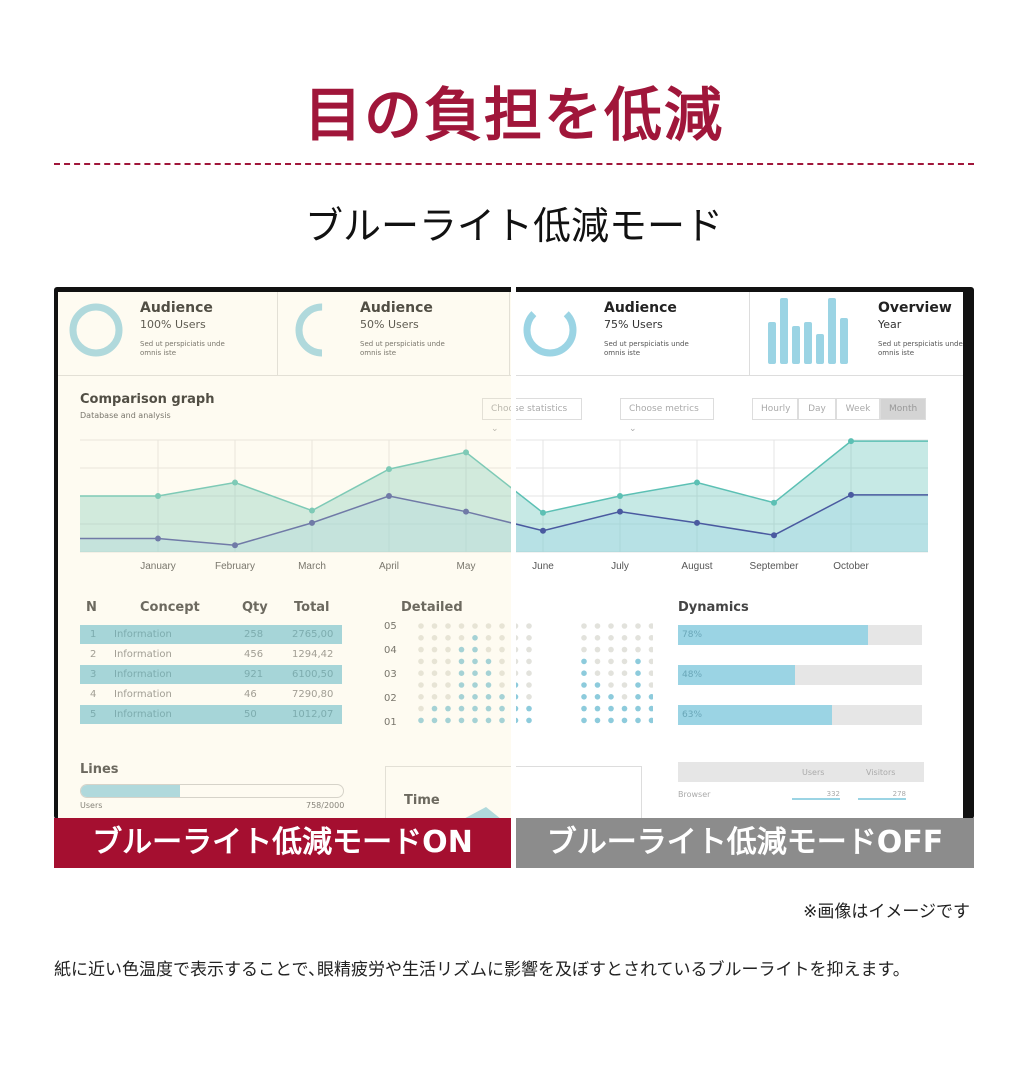 The image size is (1028, 1080). Describe the element at coordinates (813, 772) in the screenshot. I see `col-users: Users` at that location.